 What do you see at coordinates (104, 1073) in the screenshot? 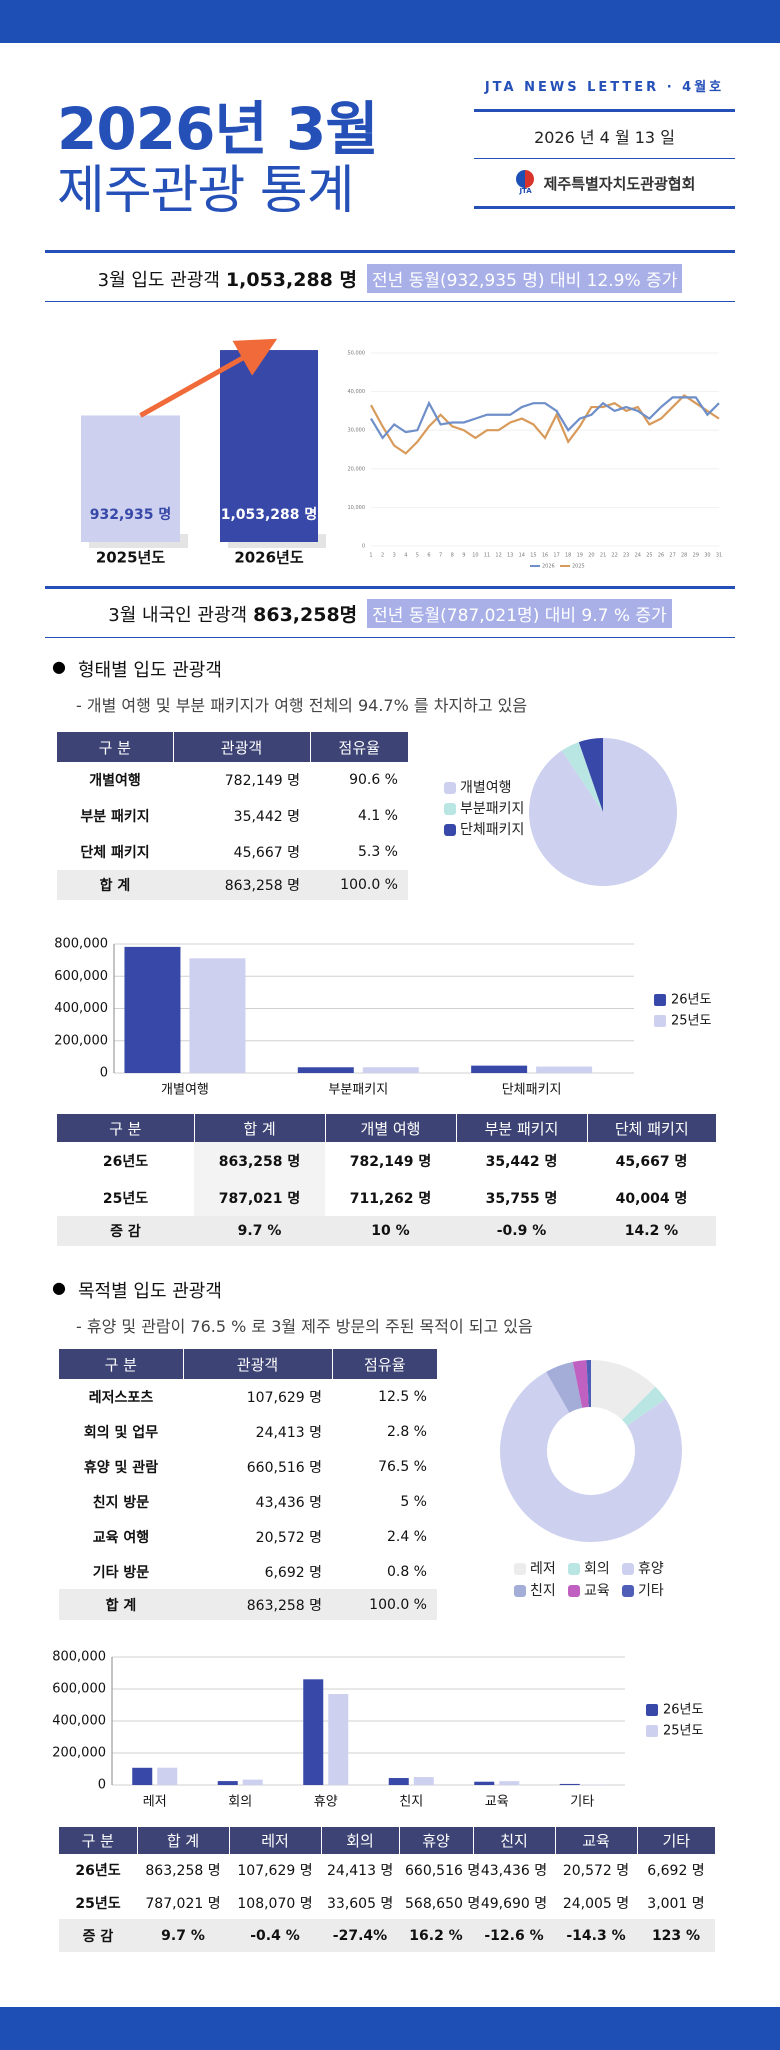
I see `y-tick-label: 0` at bounding box center [104, 1073].